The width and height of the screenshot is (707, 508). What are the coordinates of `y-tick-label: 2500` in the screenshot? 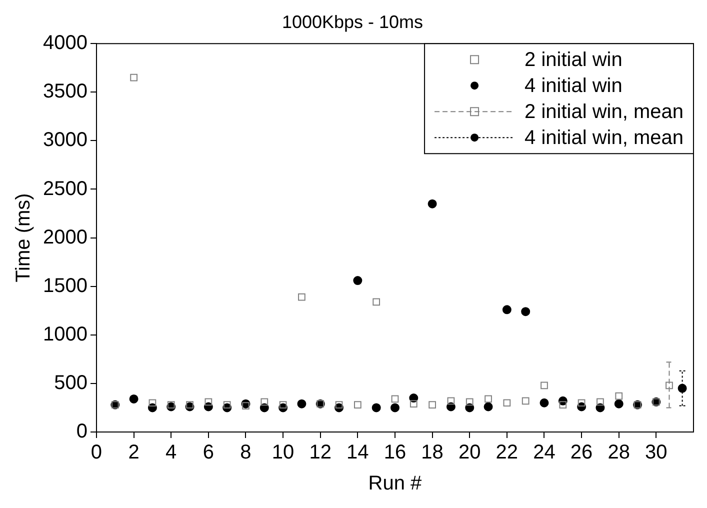 It's located at (65, 189).